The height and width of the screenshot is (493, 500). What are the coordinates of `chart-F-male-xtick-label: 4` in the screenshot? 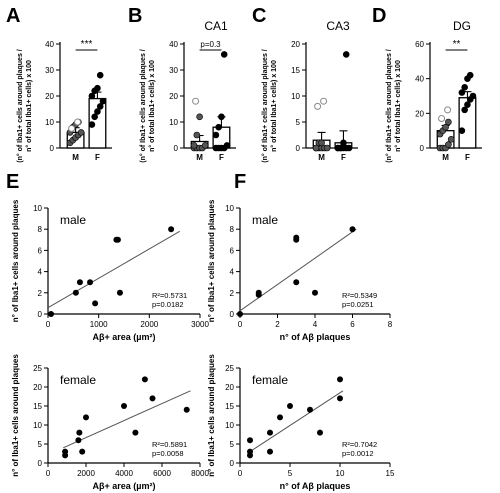 It's located at (315, 324).